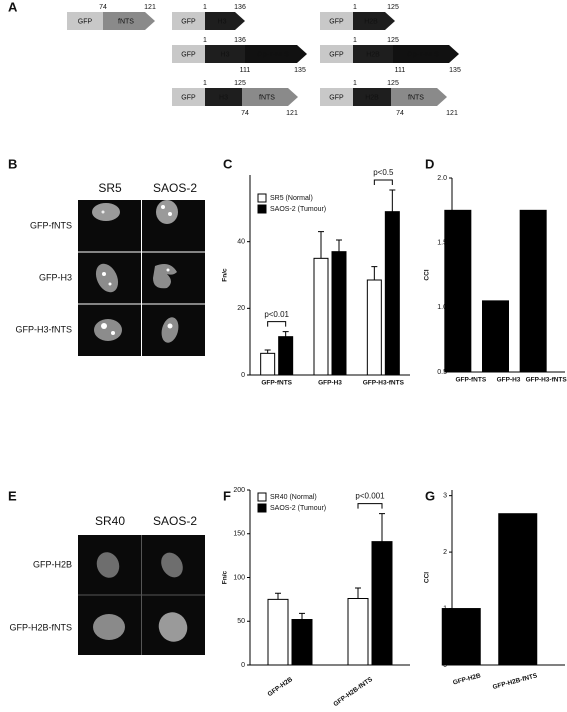 This screenshot has height=712, width=567. Describe the element at coordinates (241, 308) in the screenshot. I see `y-tick-label: 20` at that location.